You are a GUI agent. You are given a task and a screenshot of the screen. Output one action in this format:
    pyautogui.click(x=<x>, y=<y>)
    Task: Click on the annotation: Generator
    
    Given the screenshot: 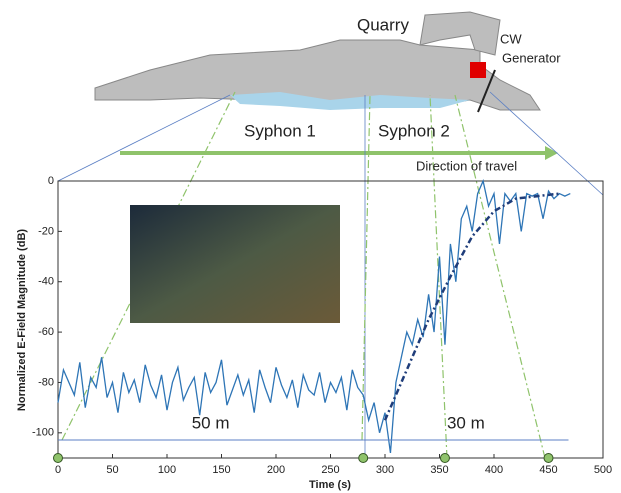 What is the action you would take?
    pyautogui.click(x=531, y=57)
    